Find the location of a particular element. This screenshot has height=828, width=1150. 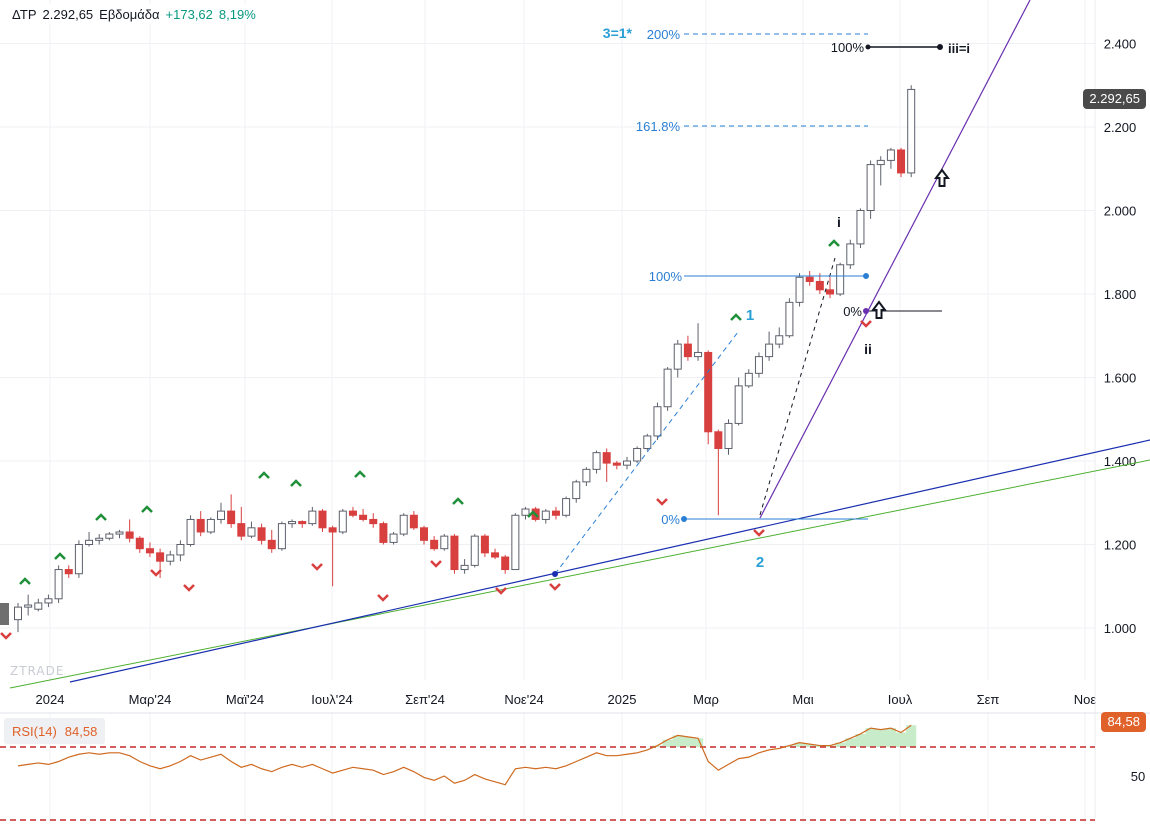

x-tick-label: Σεπ'24 is located at coordinates (425, 699).